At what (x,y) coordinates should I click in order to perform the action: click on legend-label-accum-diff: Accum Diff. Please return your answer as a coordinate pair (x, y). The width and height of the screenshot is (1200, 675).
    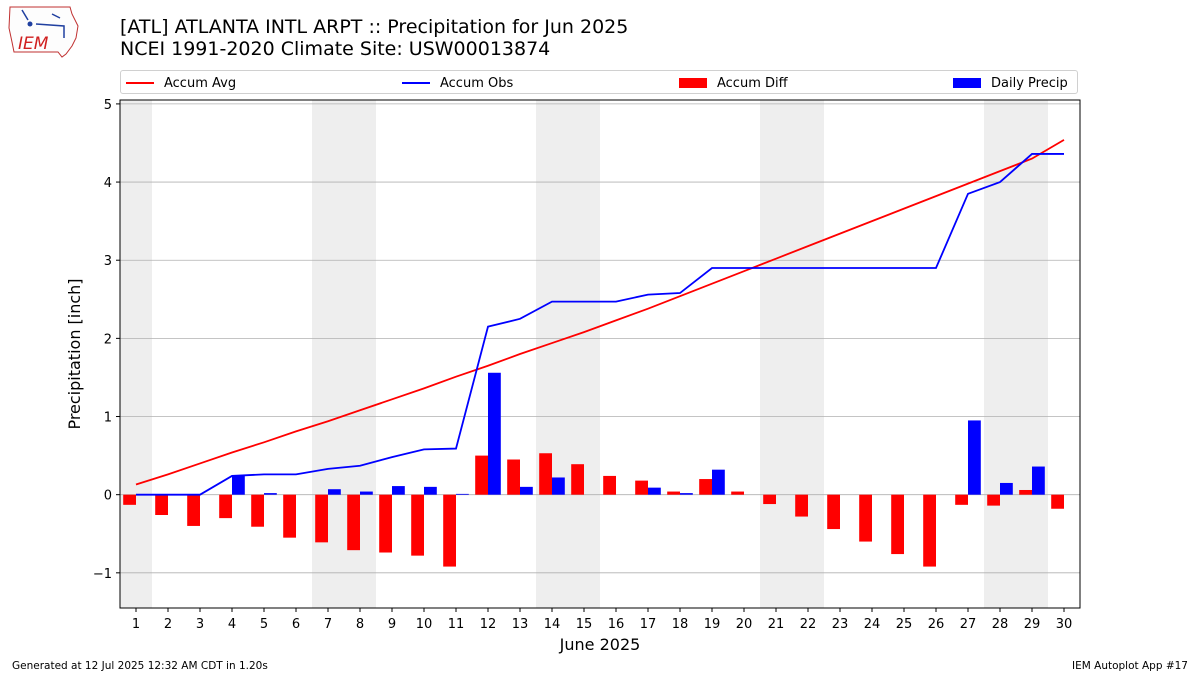
    Looking at the image, I should click on (752, 83).